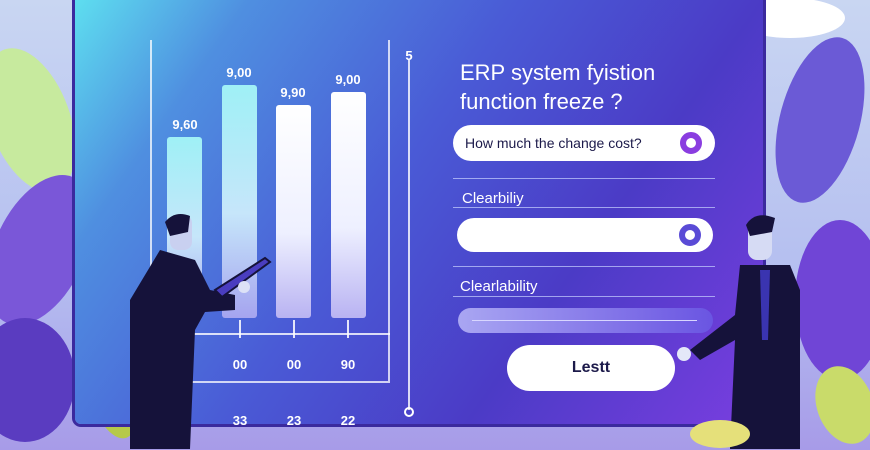 This screenshot has height=450, width=870. I want to click on axis-label: 90, so click(348, 364).